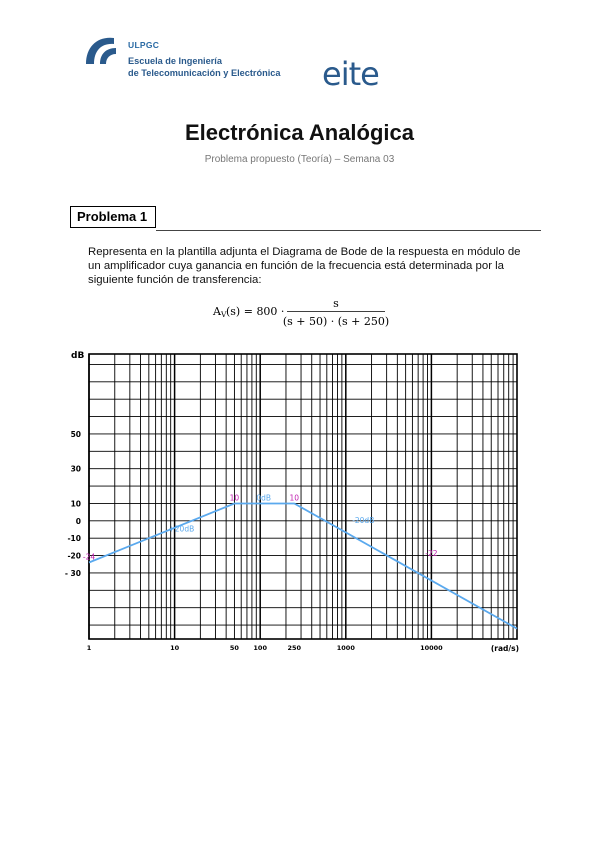 Image resolution: width=599 pixels, height=848 pixels. Describe the element at coordinates (76, 469) in the screenshot. I see `y-tick-label: 30` at that location.